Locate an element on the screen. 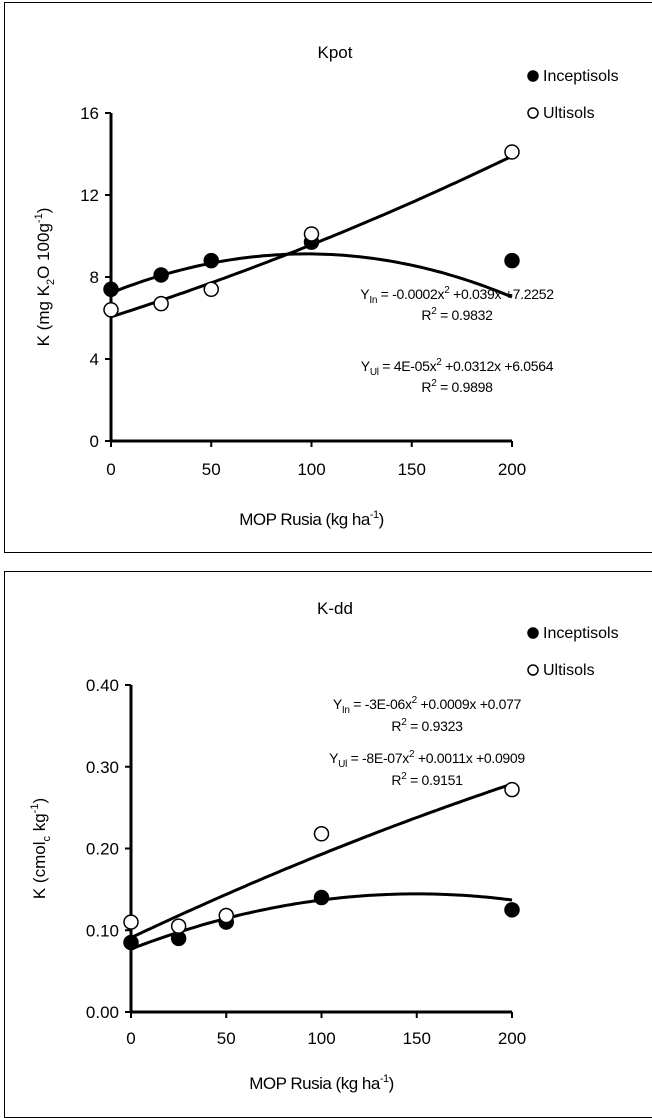 Image resolution: width=652 pixels, height=1118 pixels. chart-title: K-dd is located at coordinates (335, 608).